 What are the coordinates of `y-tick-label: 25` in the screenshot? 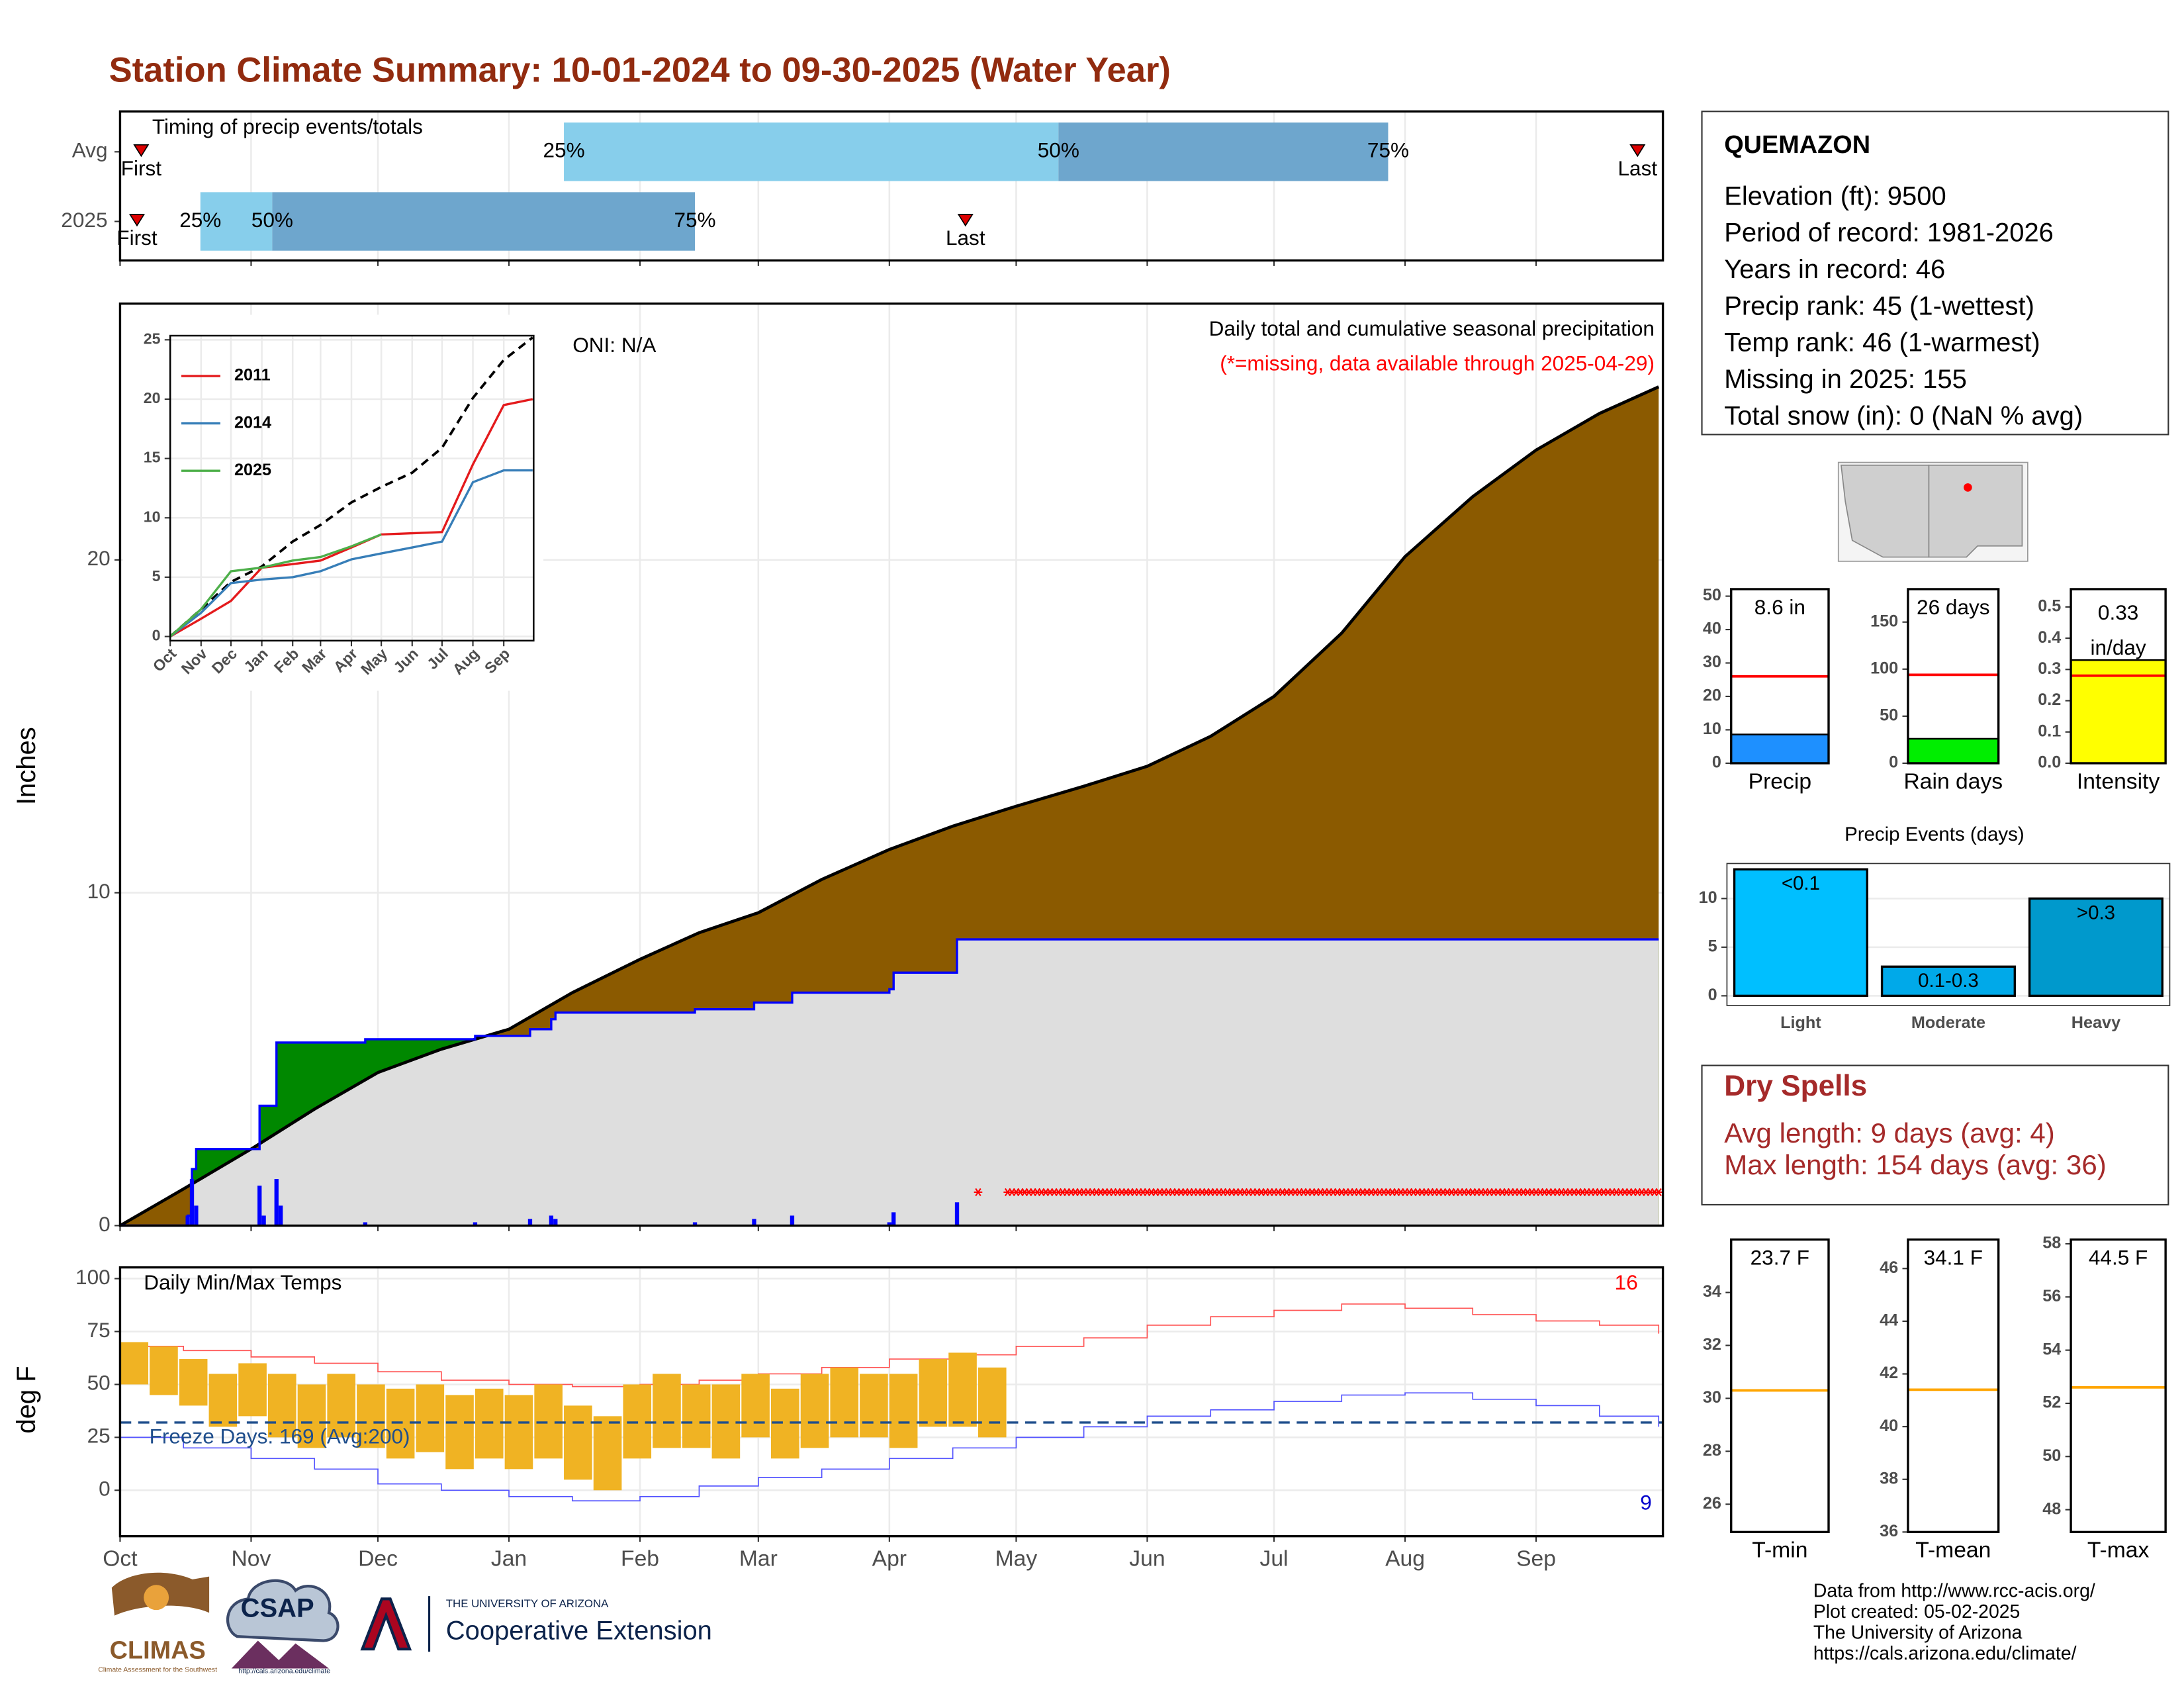 It's located at (99, 1436).